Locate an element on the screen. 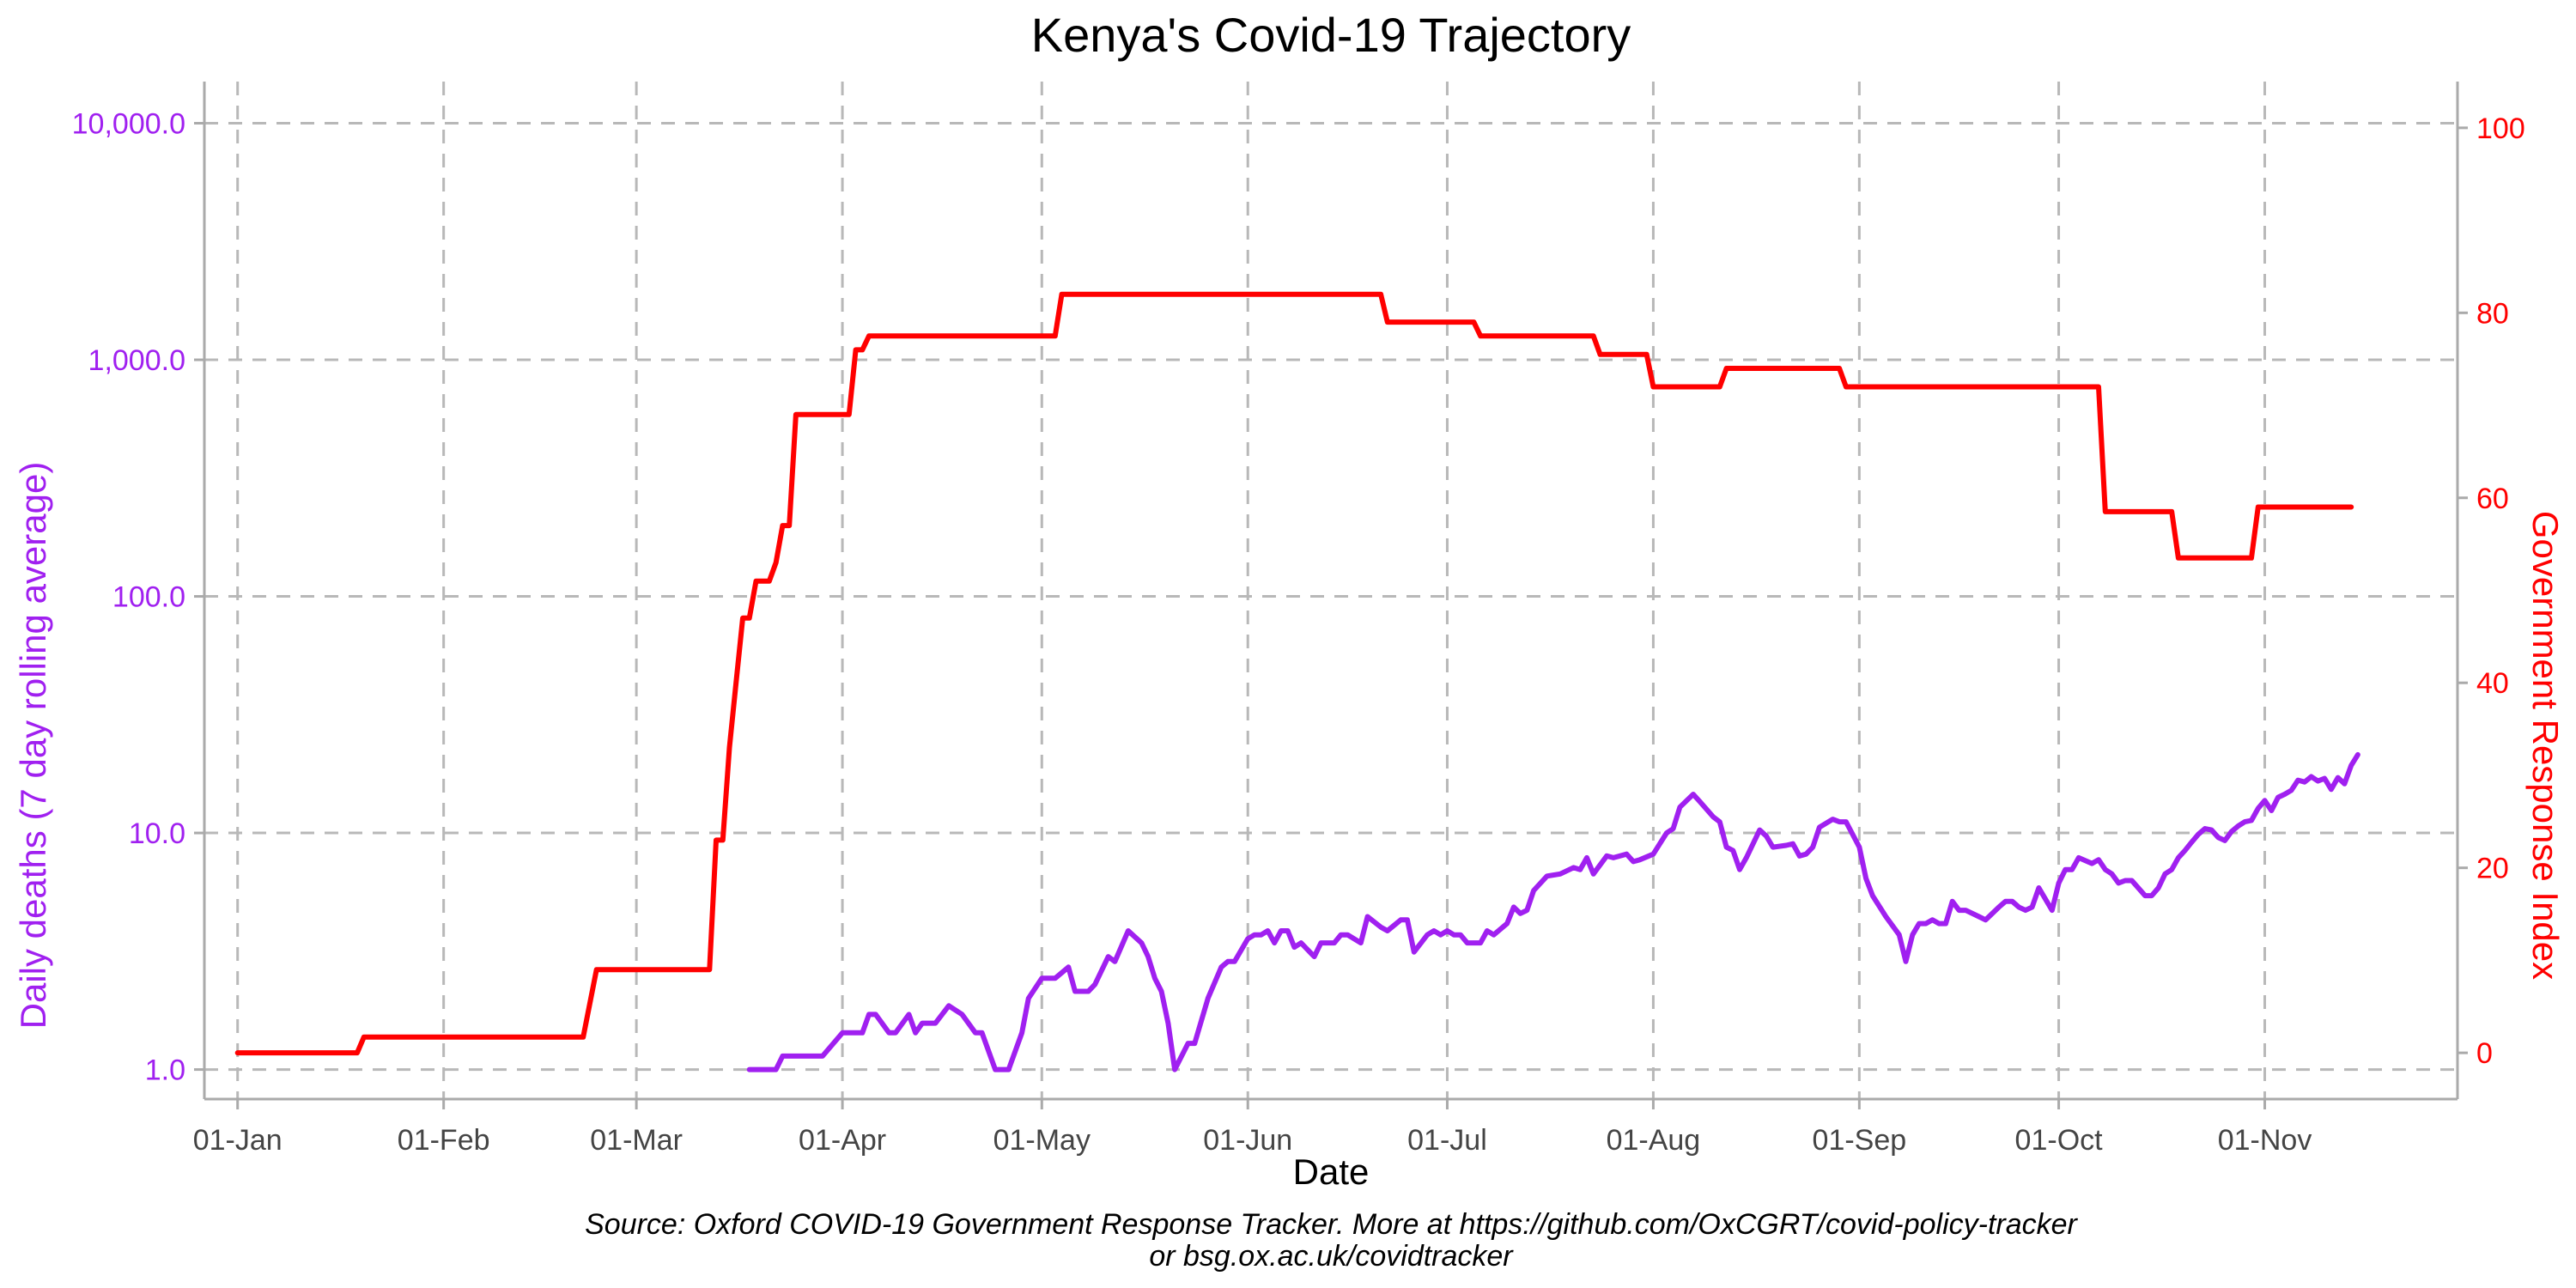  y-left-tick-label: 10.0 is located at coordinates (157, 834).